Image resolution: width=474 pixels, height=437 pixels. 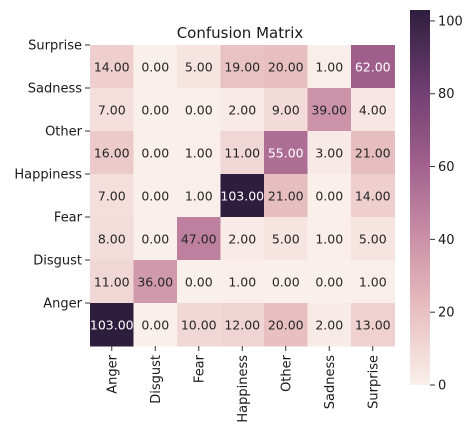 What do you see at coordinates (57, 261) in the screenshot?
I see `y-tick-label: Disgust` at bounding box center [57, 261].